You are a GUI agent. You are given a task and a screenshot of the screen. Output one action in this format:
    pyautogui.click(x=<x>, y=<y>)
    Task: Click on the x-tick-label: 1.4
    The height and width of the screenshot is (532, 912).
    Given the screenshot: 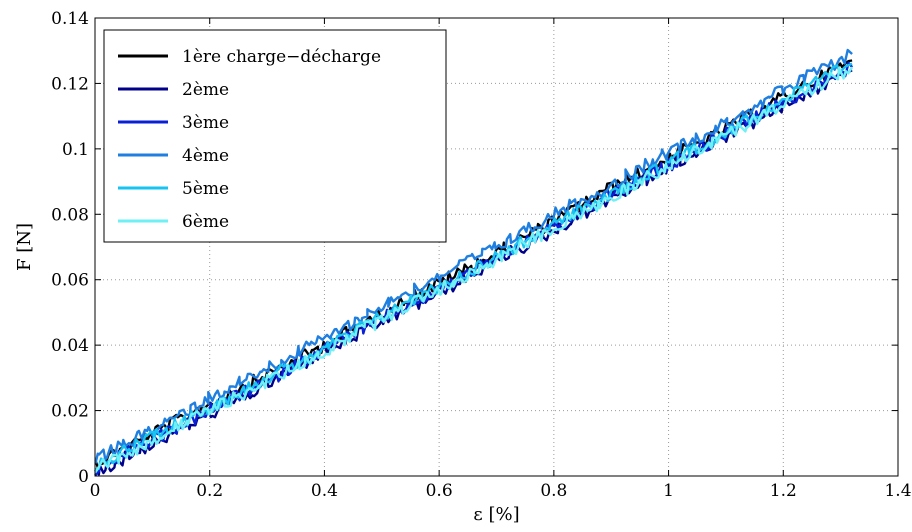 What is the action you would take?
    pyautogui.click(x=897, y=491)
    